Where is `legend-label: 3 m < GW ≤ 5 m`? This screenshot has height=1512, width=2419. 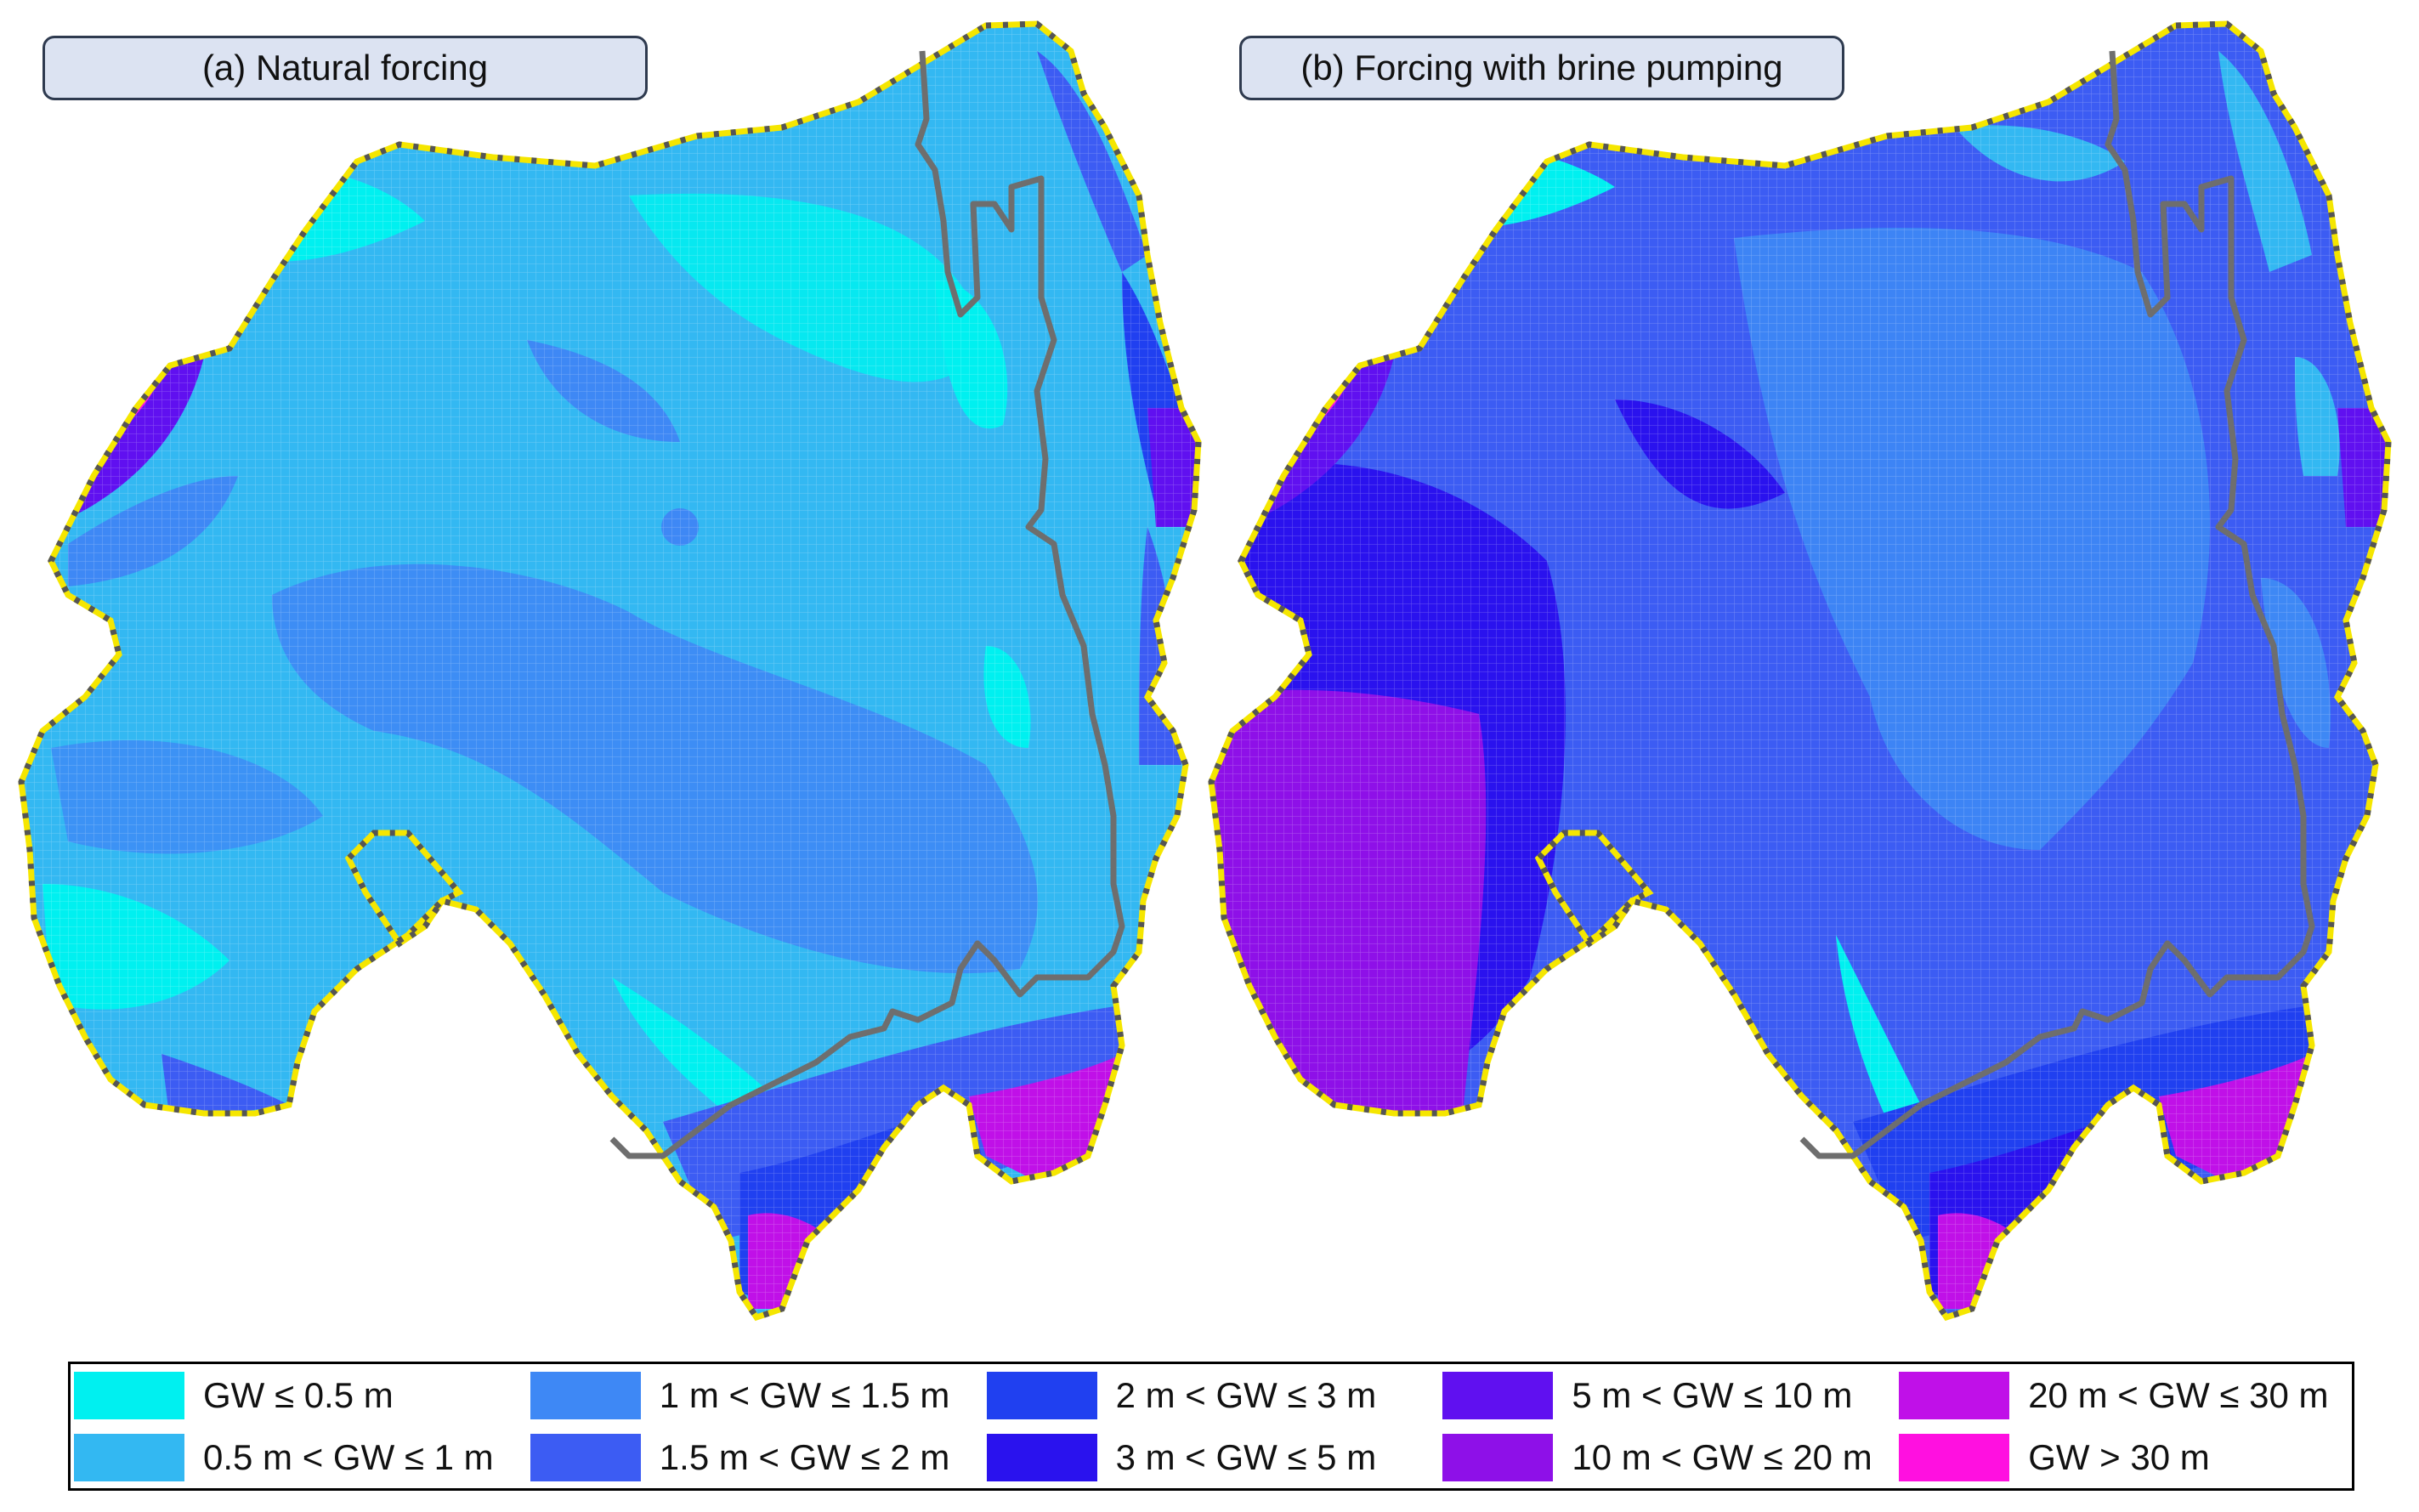
legend-label: 3 m < GW ≤ 5 m is located at coordinates (1246, 1456).